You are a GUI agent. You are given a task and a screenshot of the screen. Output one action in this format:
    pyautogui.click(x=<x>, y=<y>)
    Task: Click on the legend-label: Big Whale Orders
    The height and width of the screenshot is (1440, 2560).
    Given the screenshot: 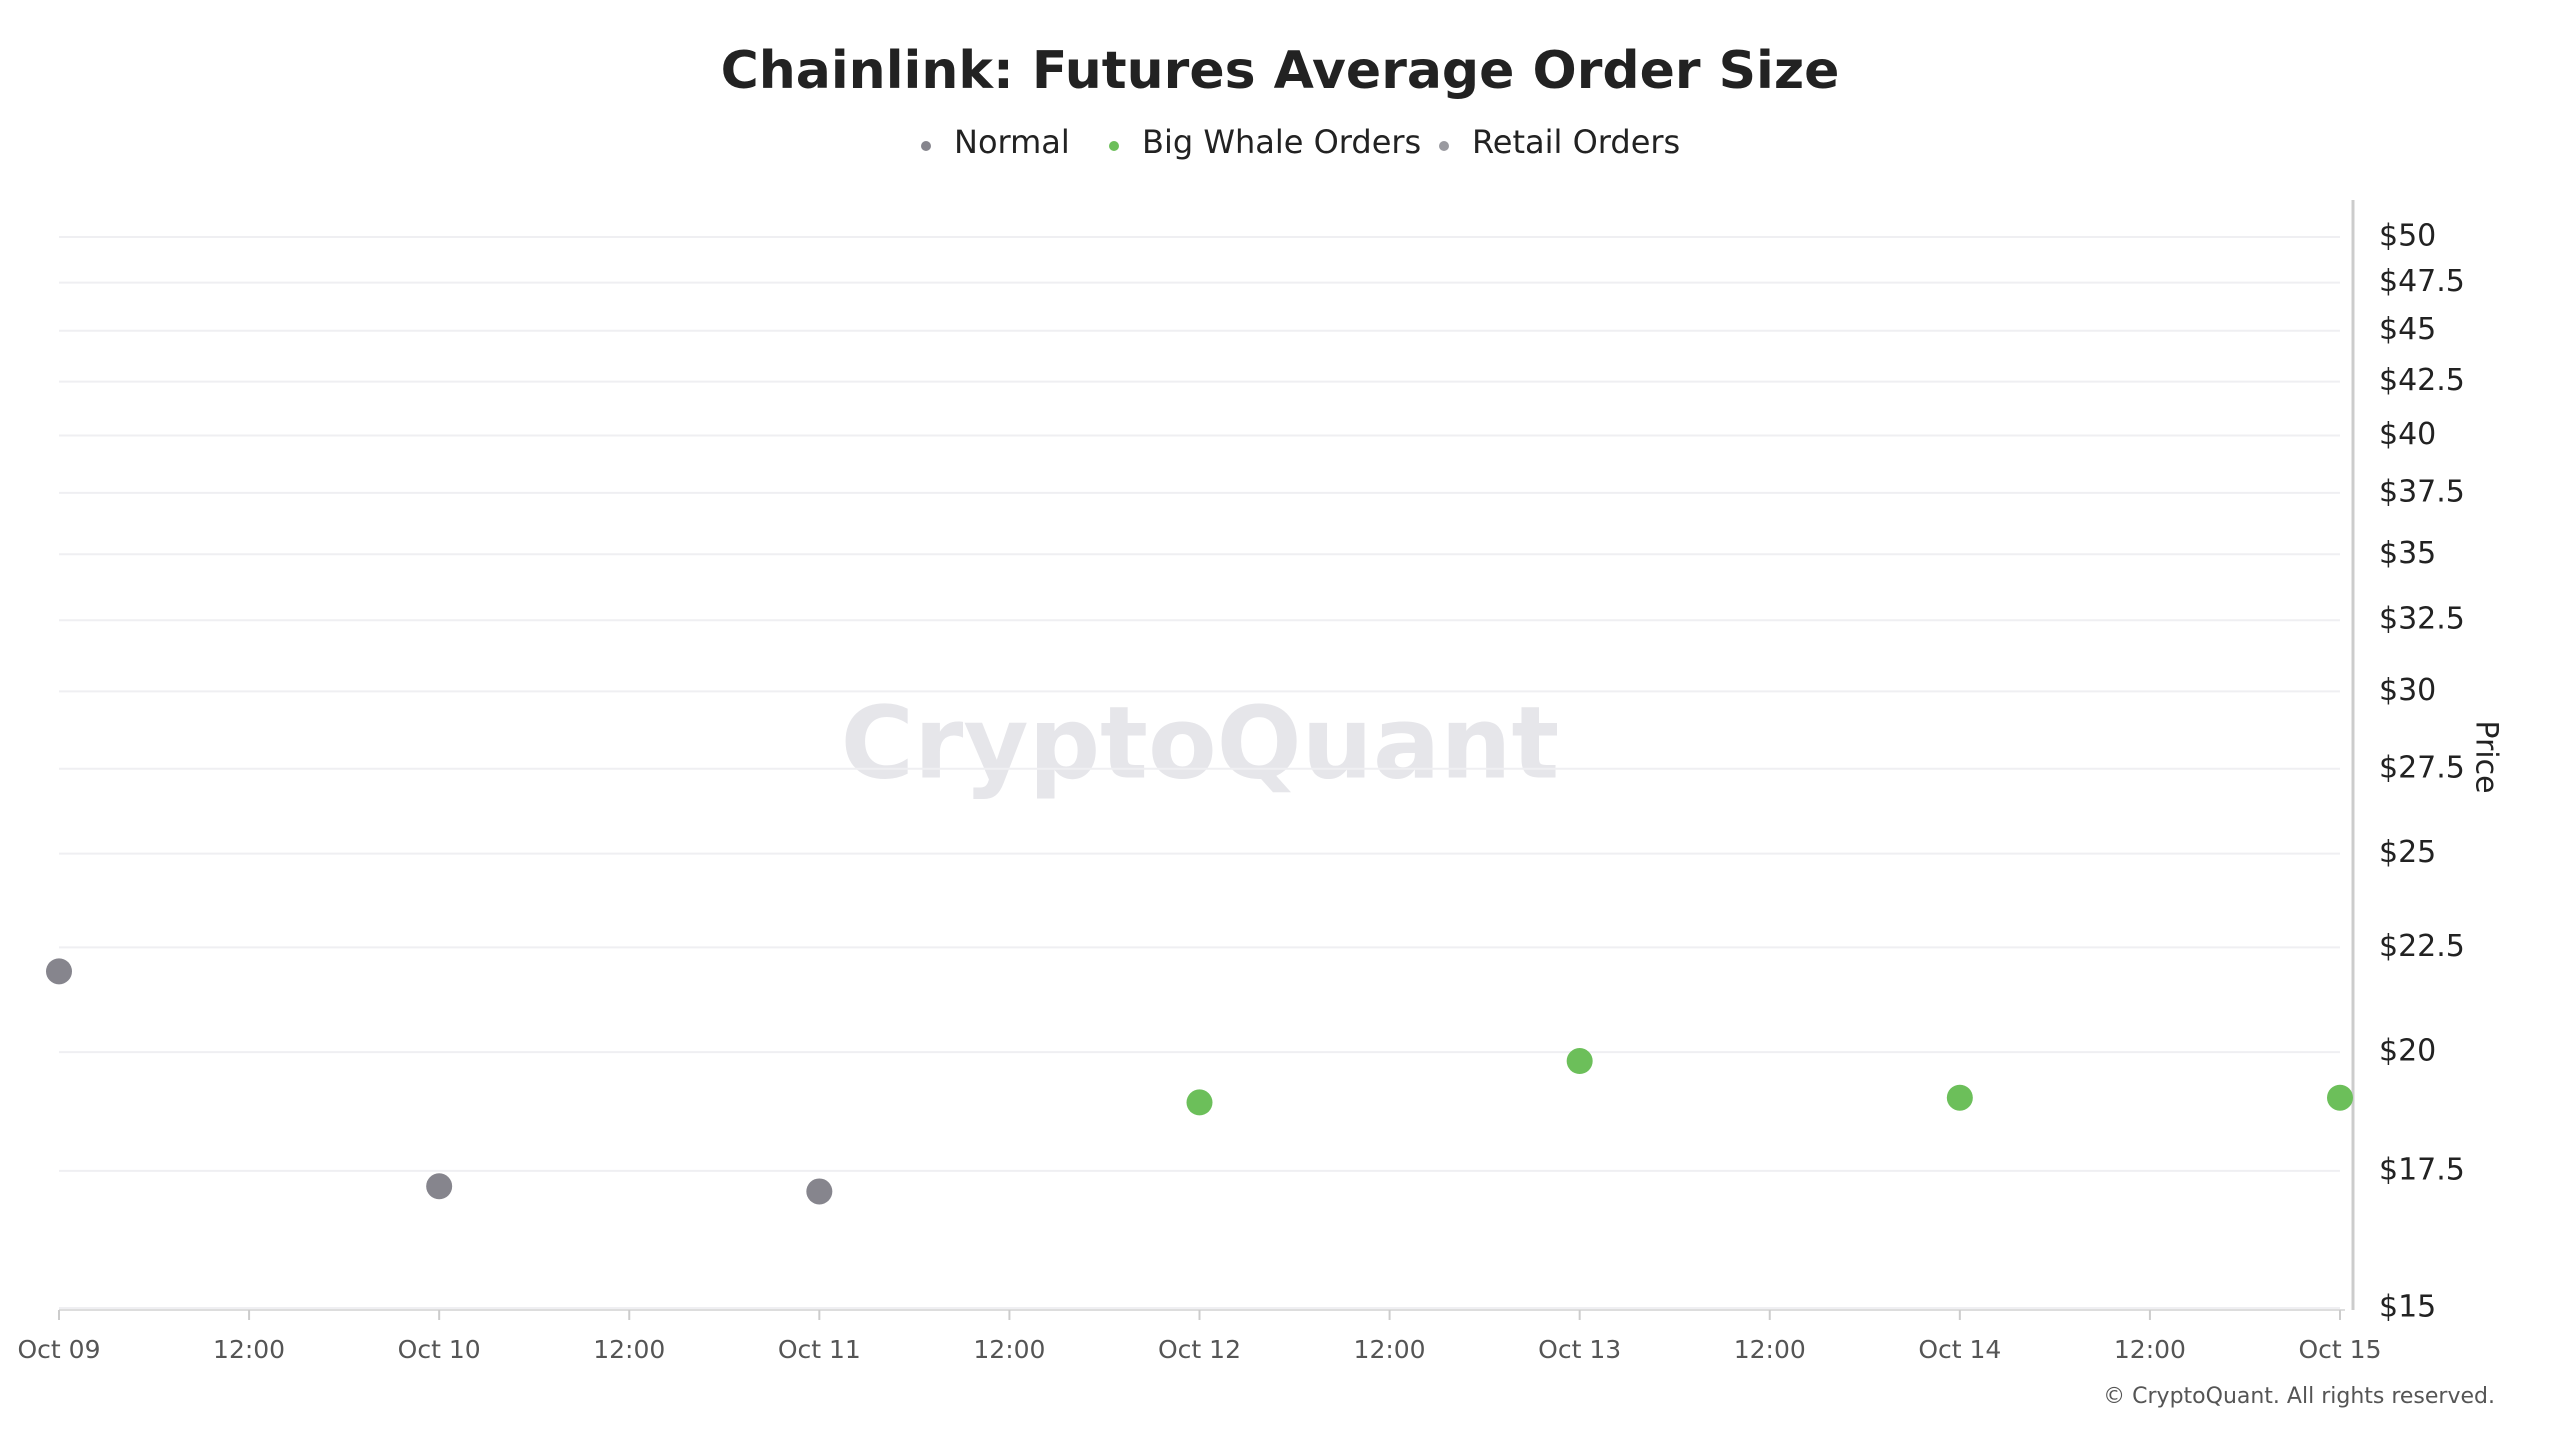 What is the action you would take?
    pyautogui.click(x=1281, y=142)
    